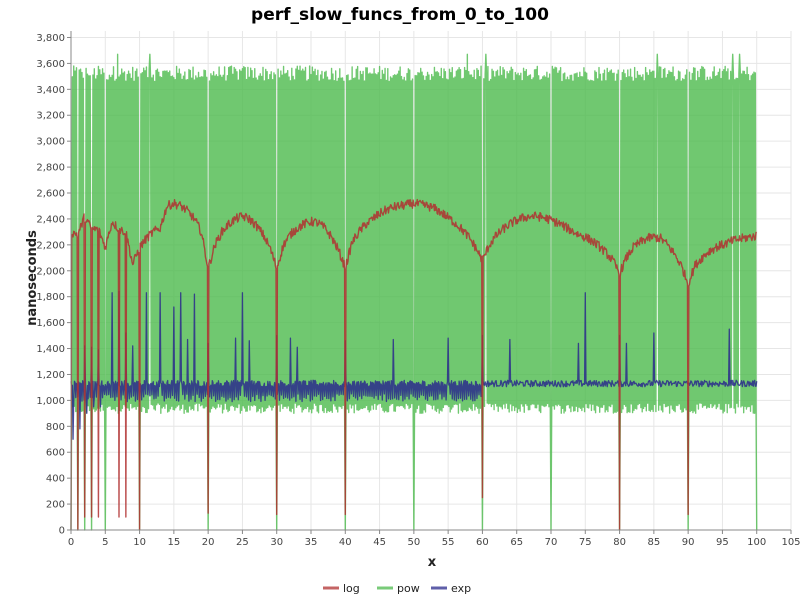 This screenshot has width=800, height=600. Describe the element at coordinates (311, 542) in the screenshot. I see `x-tick-label: 35` at that location.